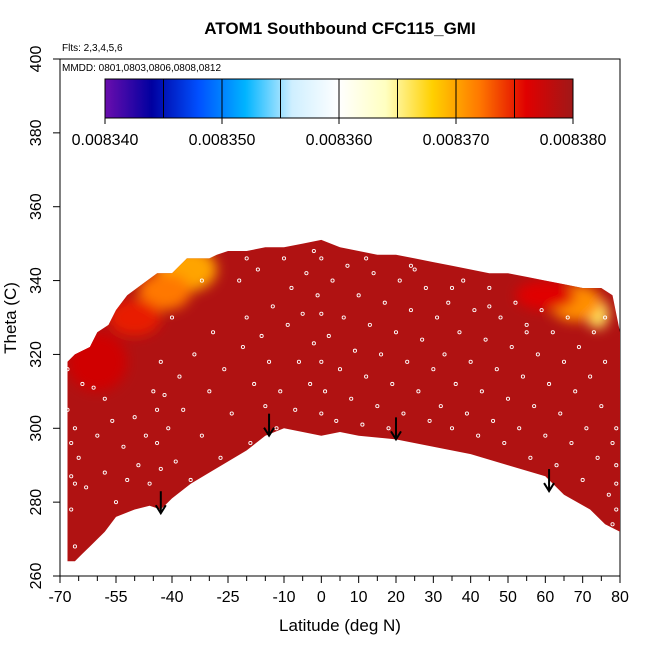 Image resolution: width=650 pixels, height=650 pixels. I want to click on y-axis-label: Theta (C), so click(10, 318).